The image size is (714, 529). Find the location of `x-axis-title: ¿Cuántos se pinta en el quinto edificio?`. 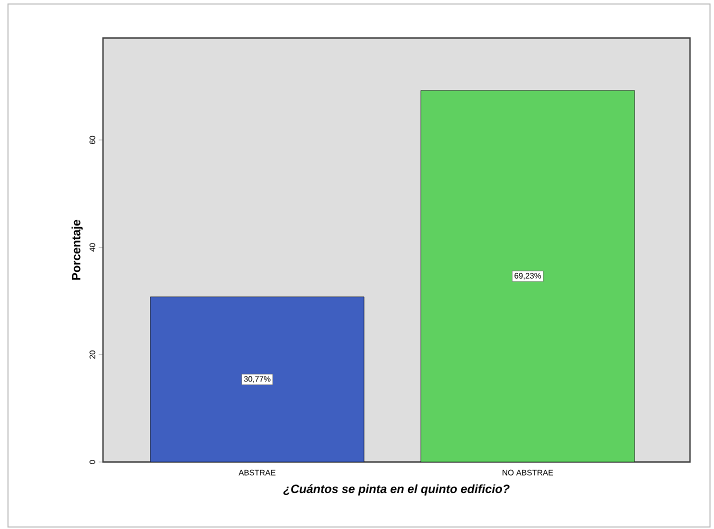

x-axis-title: ¿Cuántos se pinta en el quinto edificio? is located at coordinates (396, 490).